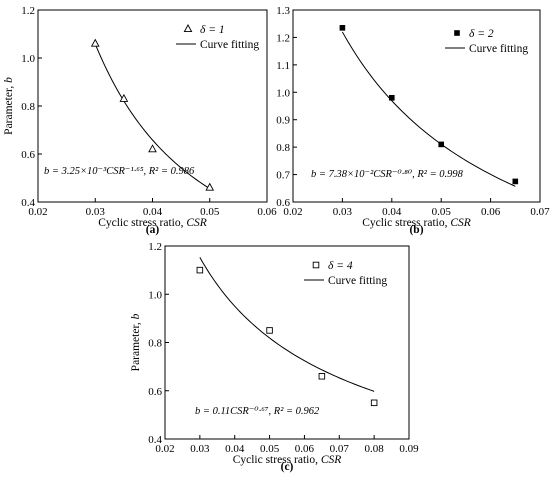 Image resolution: width=550 pixels, height=478 pixels. What do you see at coordinates (375, 449) in the screenshot?
I see `x-tick-label: 0.08` at bounding box center [375, 449].